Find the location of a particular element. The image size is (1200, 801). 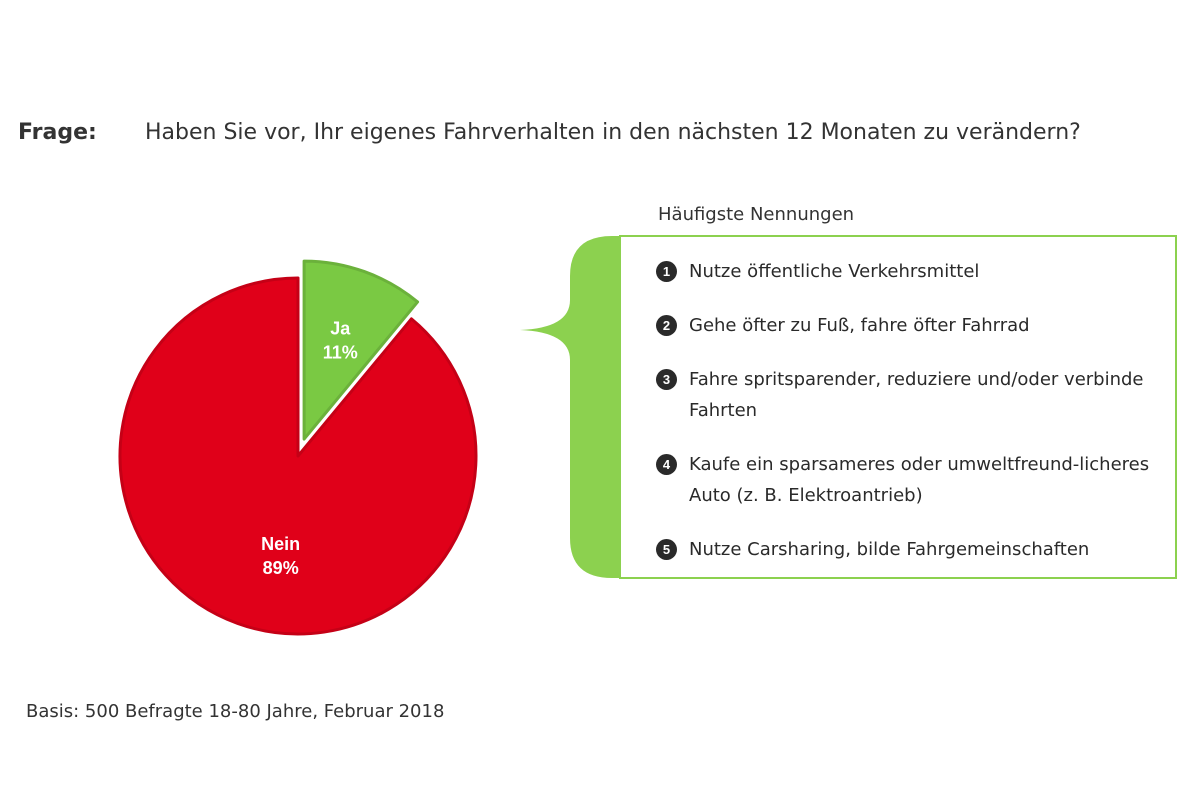

list-heading: Häufigste Nennungen is located at coordinates (756, 214).